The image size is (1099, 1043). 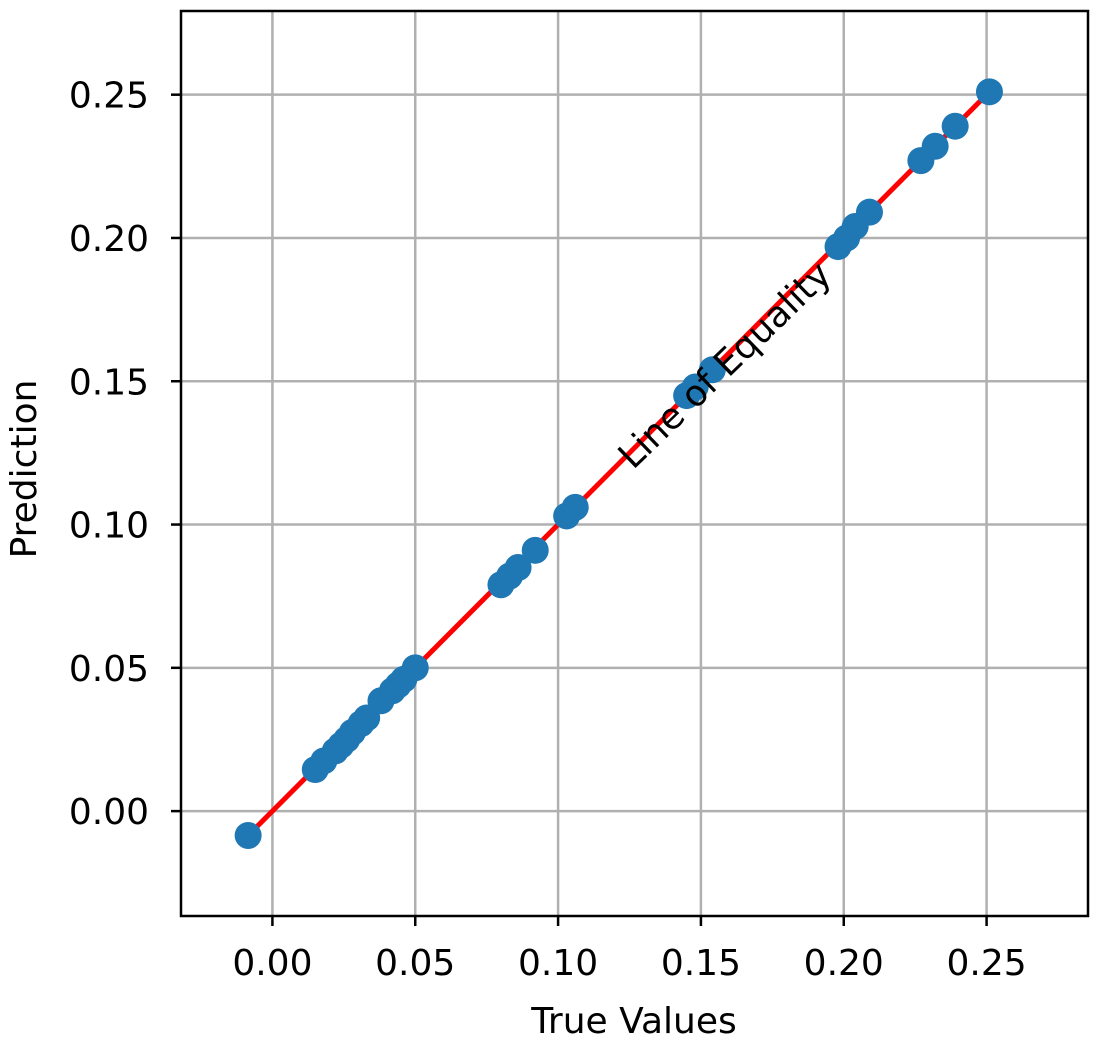 What do you see at coordinates (987, 963) in the screenshot?
I see `x-tick-label: 0.25` at bounding box center [987, 963].